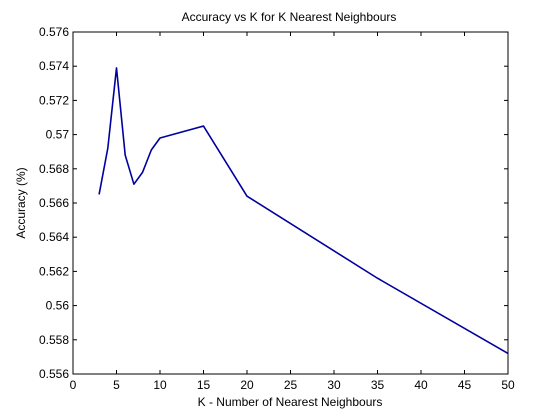  Describe the element at coordinates (73, 385) in the screenshot. I see `x-tick-label: 0` at that location.